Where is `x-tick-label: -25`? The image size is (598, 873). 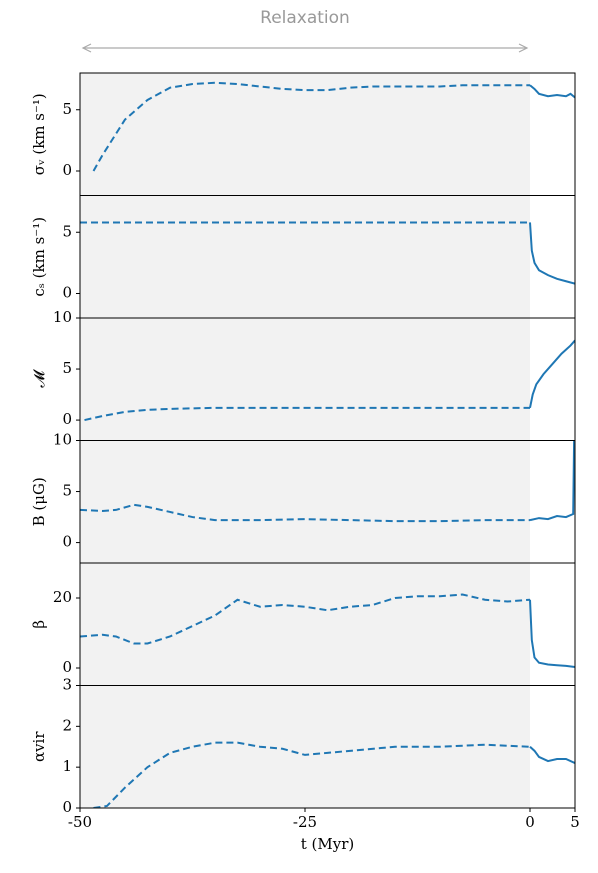
x-tick-label: -25 is located at coordinates (305, 822).